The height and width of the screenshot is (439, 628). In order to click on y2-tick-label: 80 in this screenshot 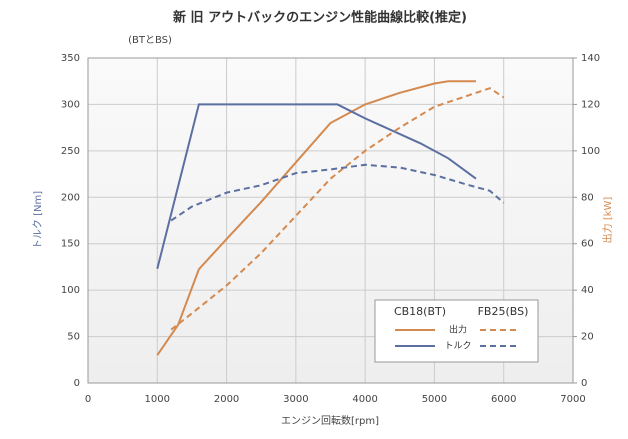, I will do `click(587, 197)`.